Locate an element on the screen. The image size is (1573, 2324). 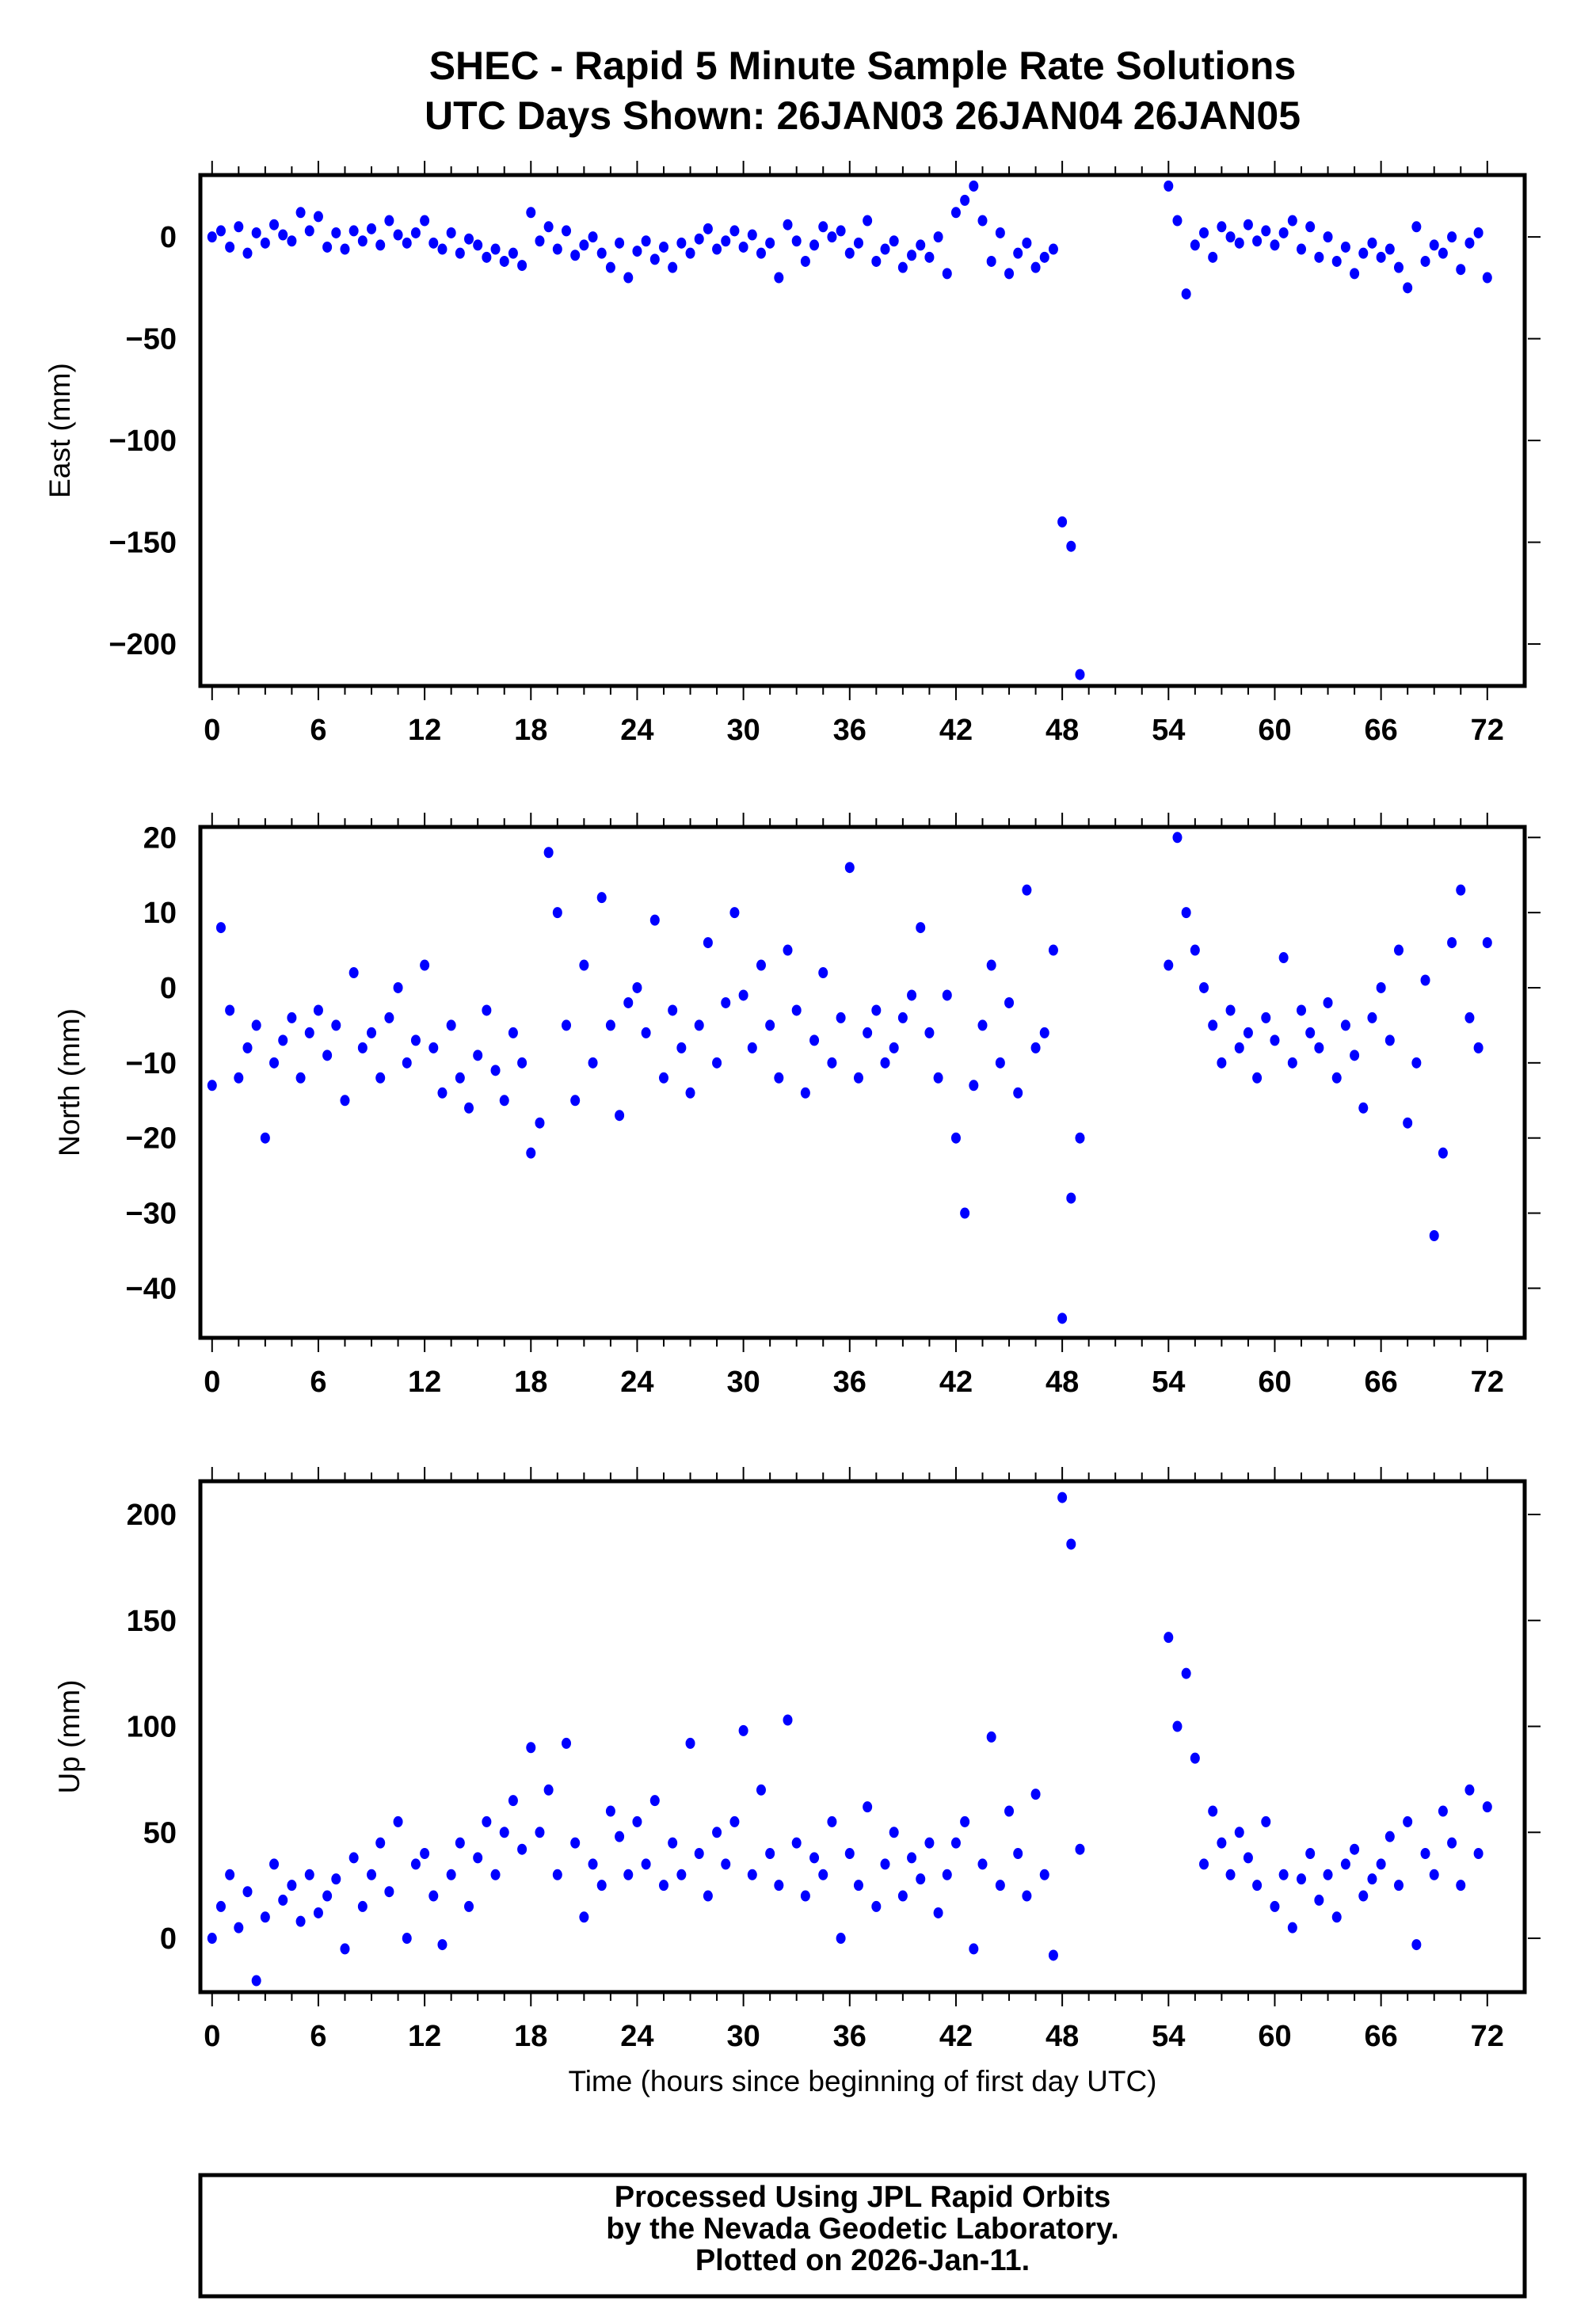
x-tick-label: 18 is located at coordinates (530, 2037).